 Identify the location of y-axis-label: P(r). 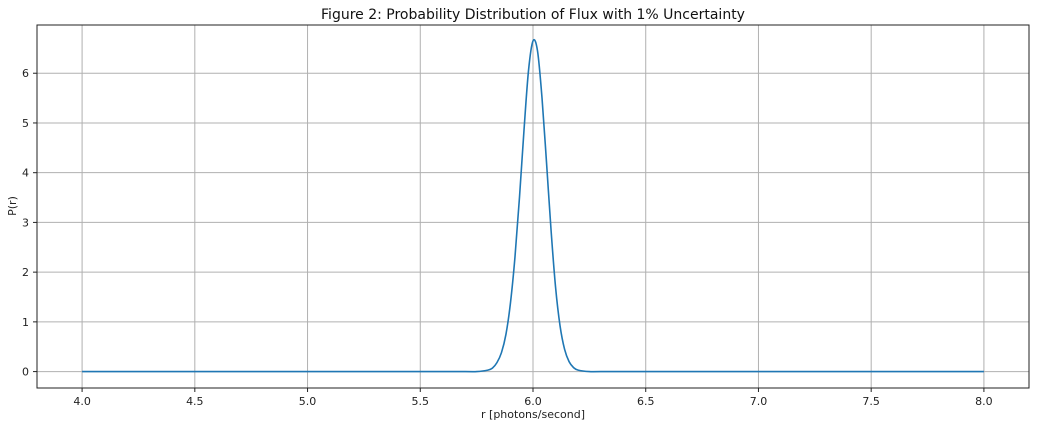
(12, 206).